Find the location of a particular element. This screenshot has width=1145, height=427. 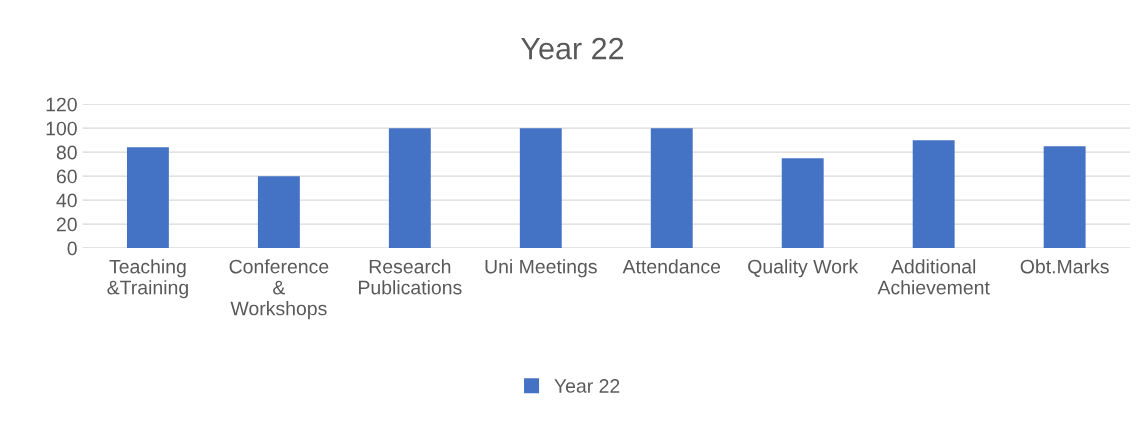

y-tick-label: 80 is located at coordinates (66, 152).